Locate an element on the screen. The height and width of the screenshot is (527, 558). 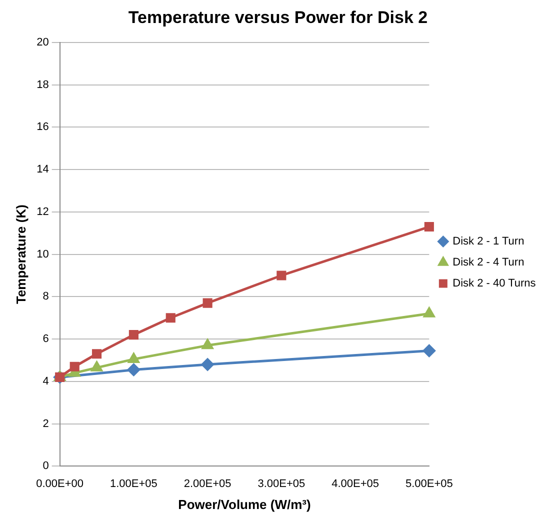
y-tick-label: 18 is located at coordinates (42, 84).